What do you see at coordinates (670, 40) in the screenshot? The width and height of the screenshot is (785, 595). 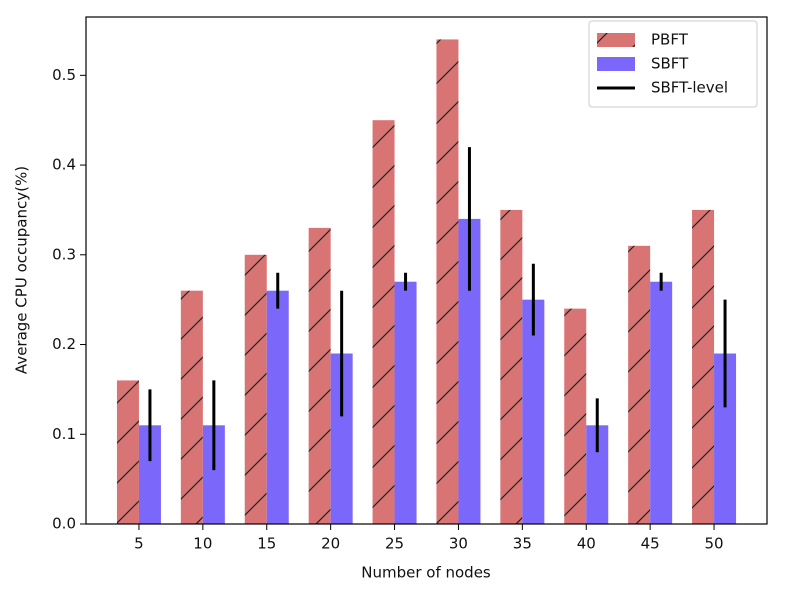 I see `legend-label: PBFT` at bounding box center [670, 40].